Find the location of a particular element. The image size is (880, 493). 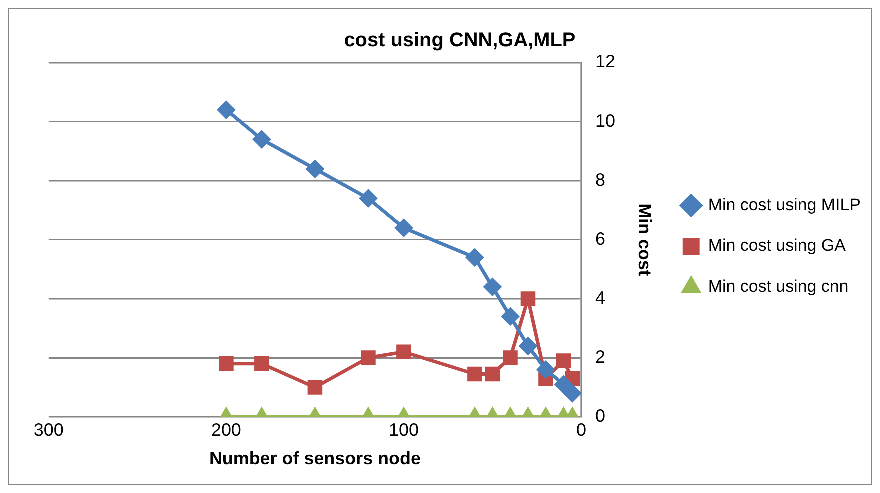

legend-label: Min cost using MILP is located at coordinates (784, 204).